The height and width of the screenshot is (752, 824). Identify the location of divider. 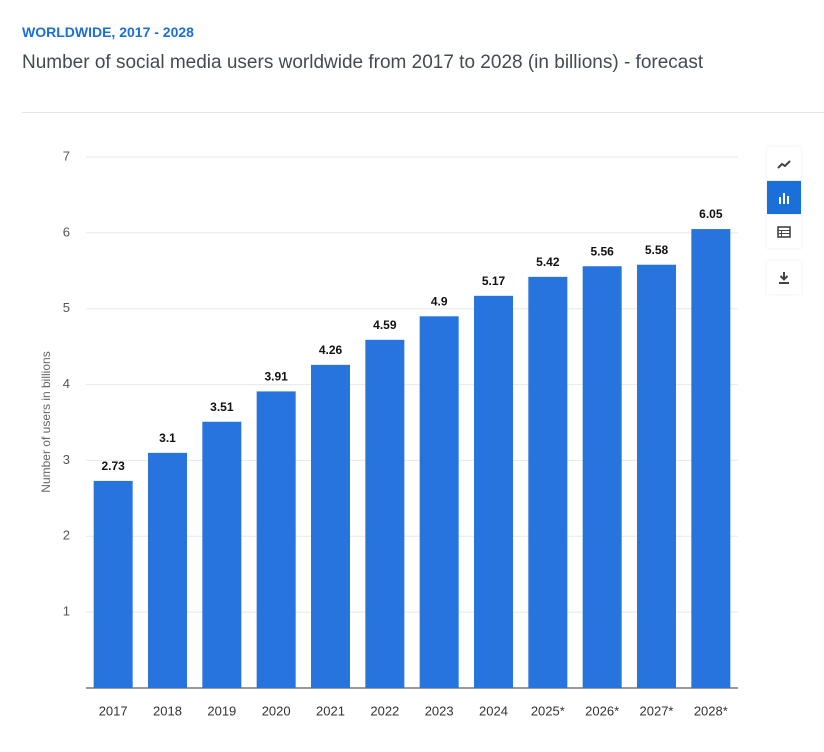
(423, 112).